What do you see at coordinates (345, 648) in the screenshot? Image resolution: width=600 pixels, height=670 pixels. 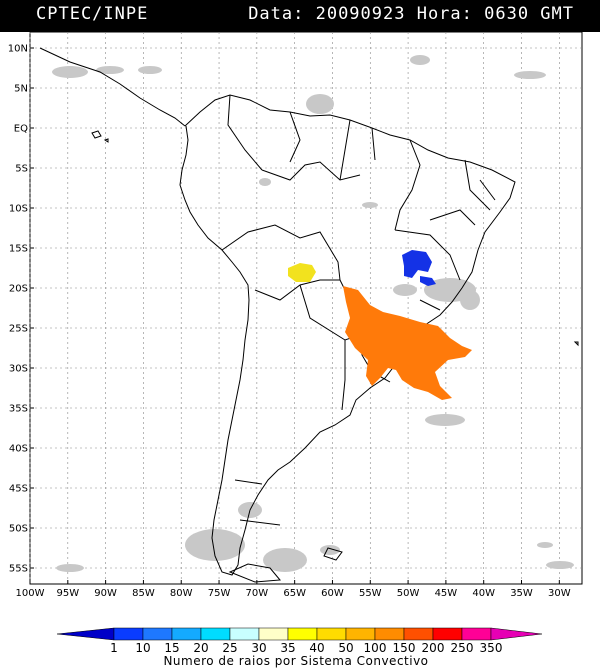 I see `colorbar-label: 50` at bounding box center [345, 648].